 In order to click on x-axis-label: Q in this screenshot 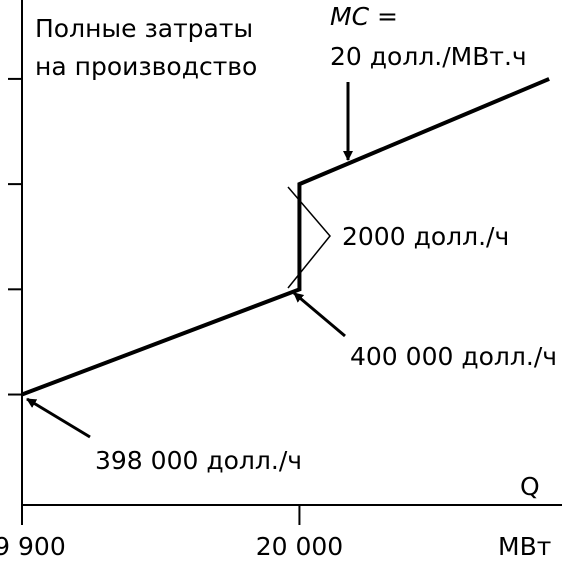, I will do `click(530, 486)`.